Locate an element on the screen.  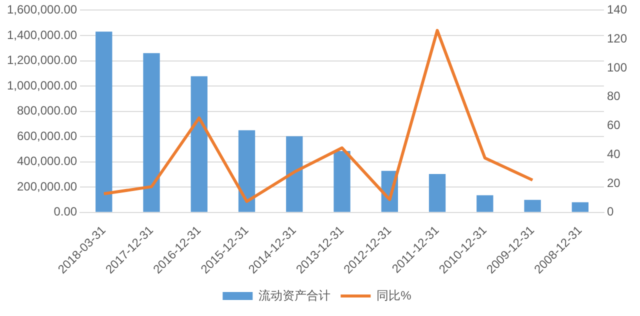
legend-label: 流动资产合计 is located at coordinates (294, 295).